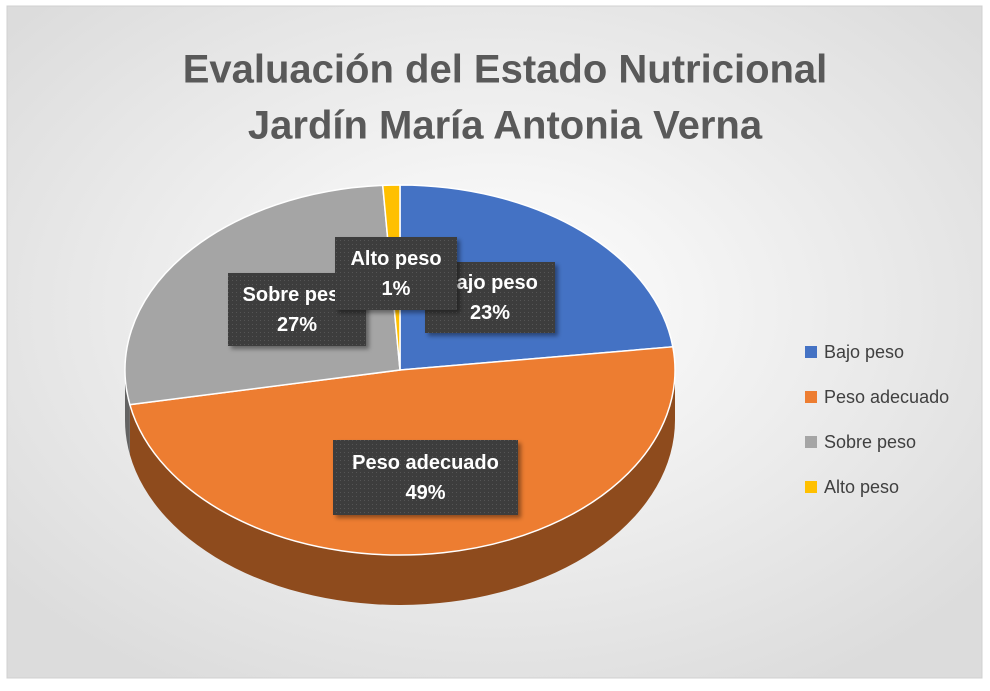  What do you see at coordinates (395, 259) in the screenshot?
I see `data-label-category: Alto peso` at bounding box center [395, 259].